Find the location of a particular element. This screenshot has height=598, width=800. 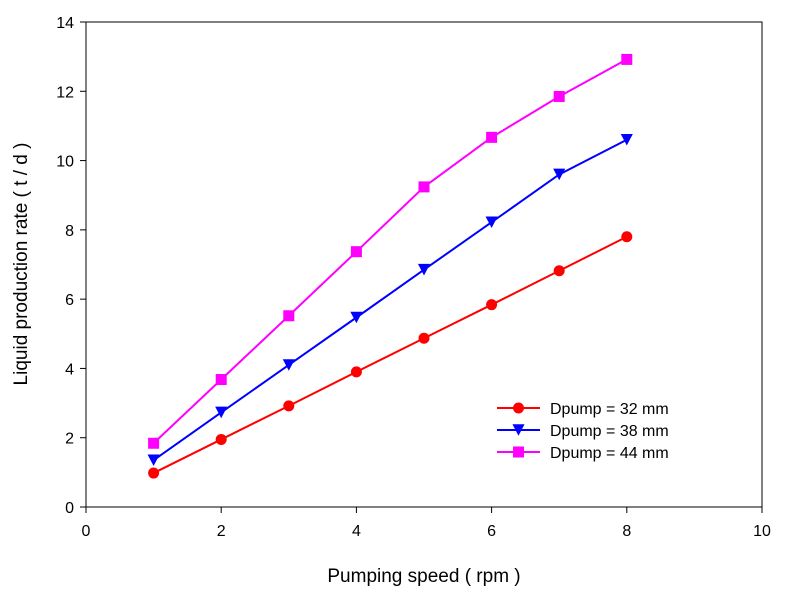

legend-item: Dpump = 44 mm is located at coordinates (583, 453).